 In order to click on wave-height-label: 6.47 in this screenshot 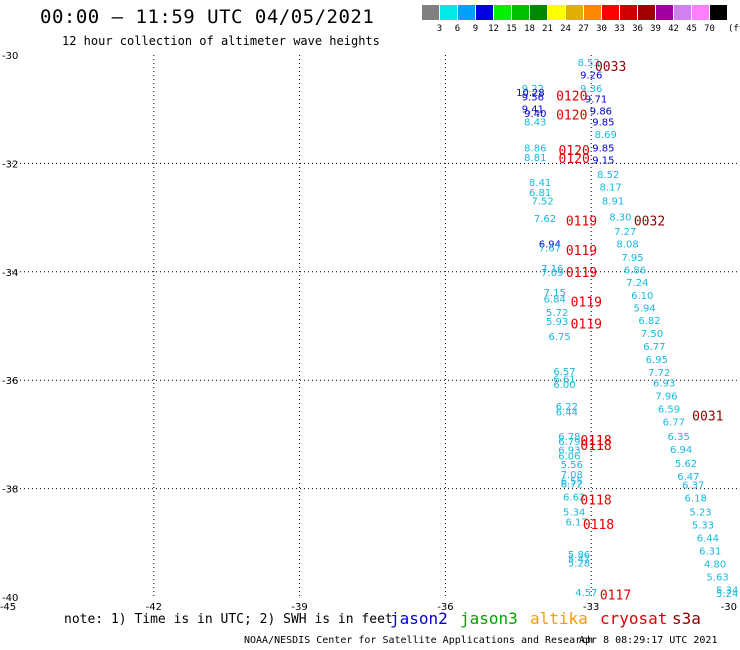, I will do `click(688, 477)`.